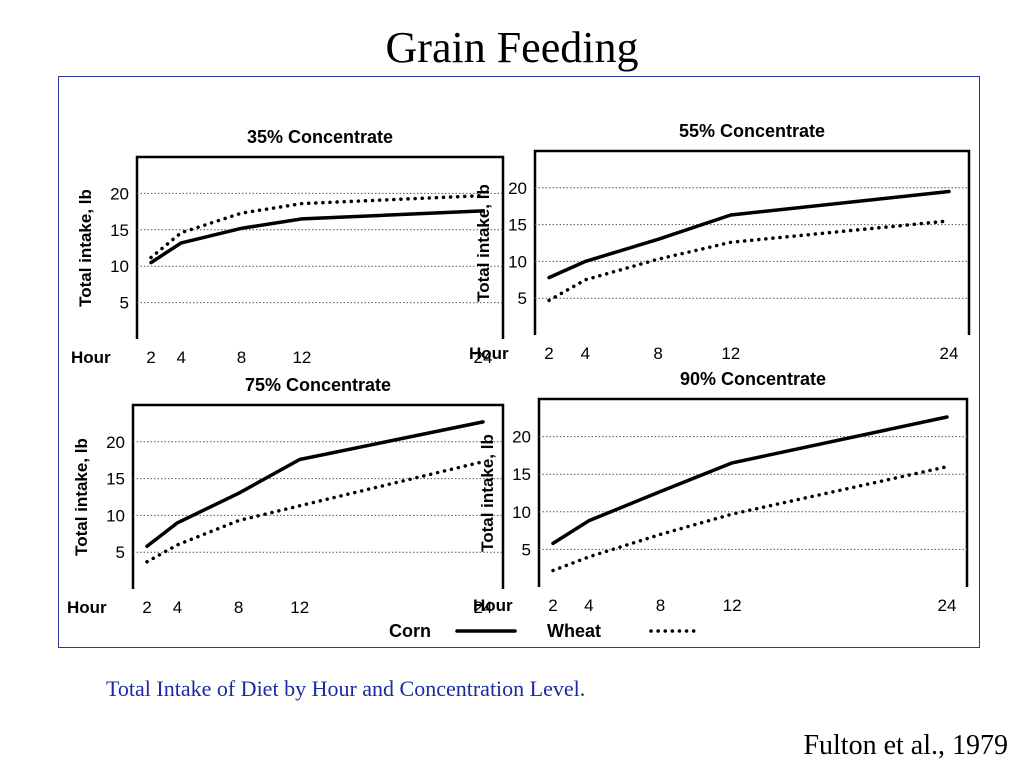 Image resolution: width=1024 pixels, height=768 pixels. What do you see at coordinates (753, 379) in the screenshot?
I see `panel-title: 90% Concentrate` at bounding box center [753, 379].